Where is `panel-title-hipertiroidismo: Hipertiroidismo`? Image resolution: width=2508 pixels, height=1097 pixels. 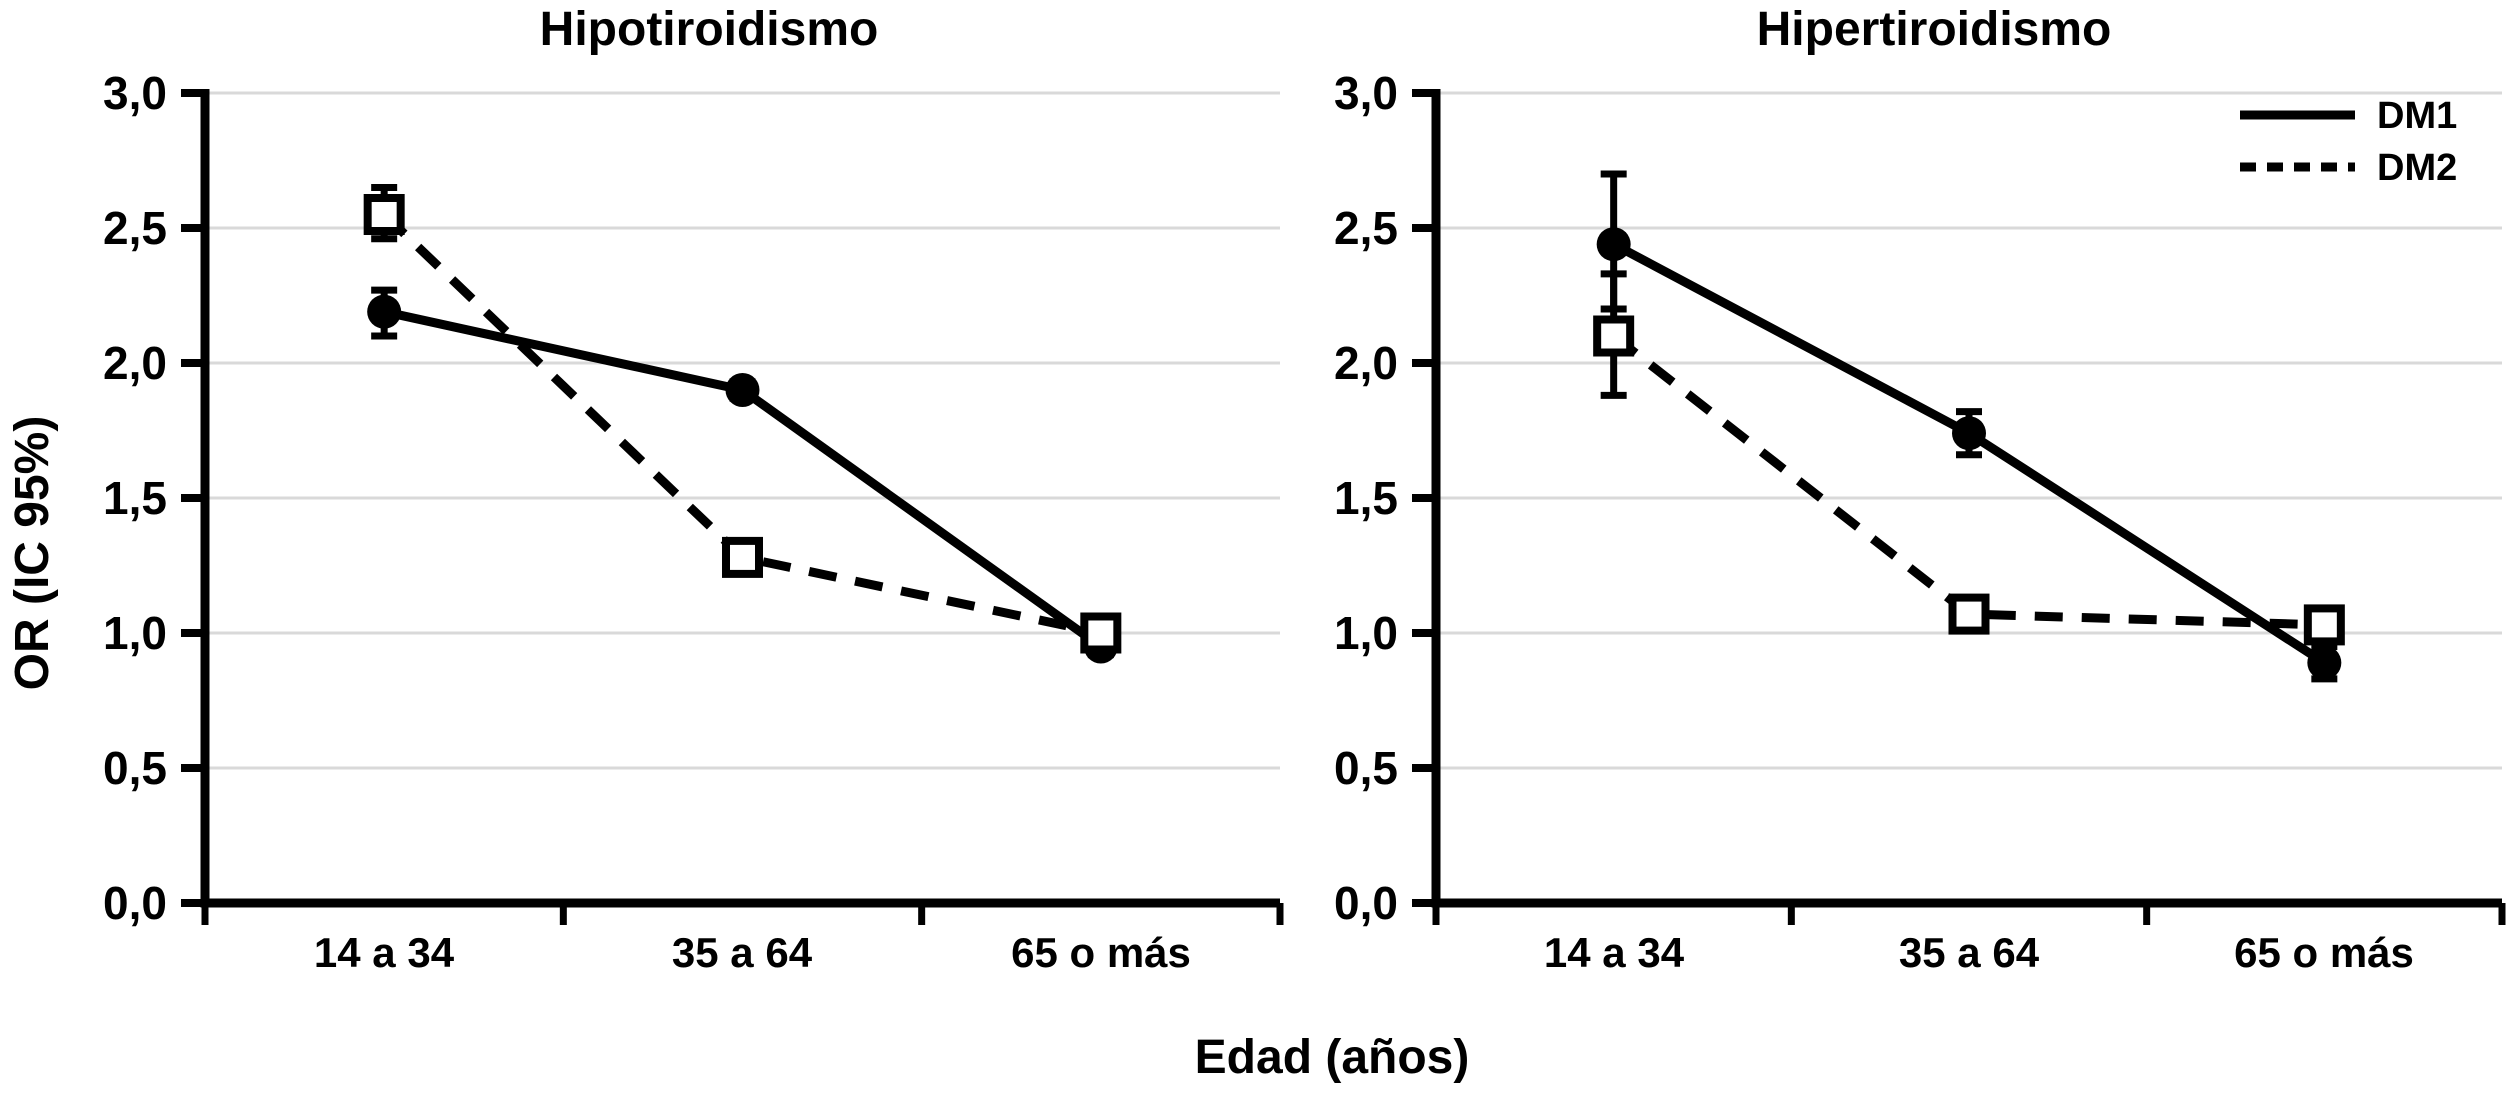
panel-title-hipertiroidismo: Hipertiroidismo is located at coordinates (1934, 29).